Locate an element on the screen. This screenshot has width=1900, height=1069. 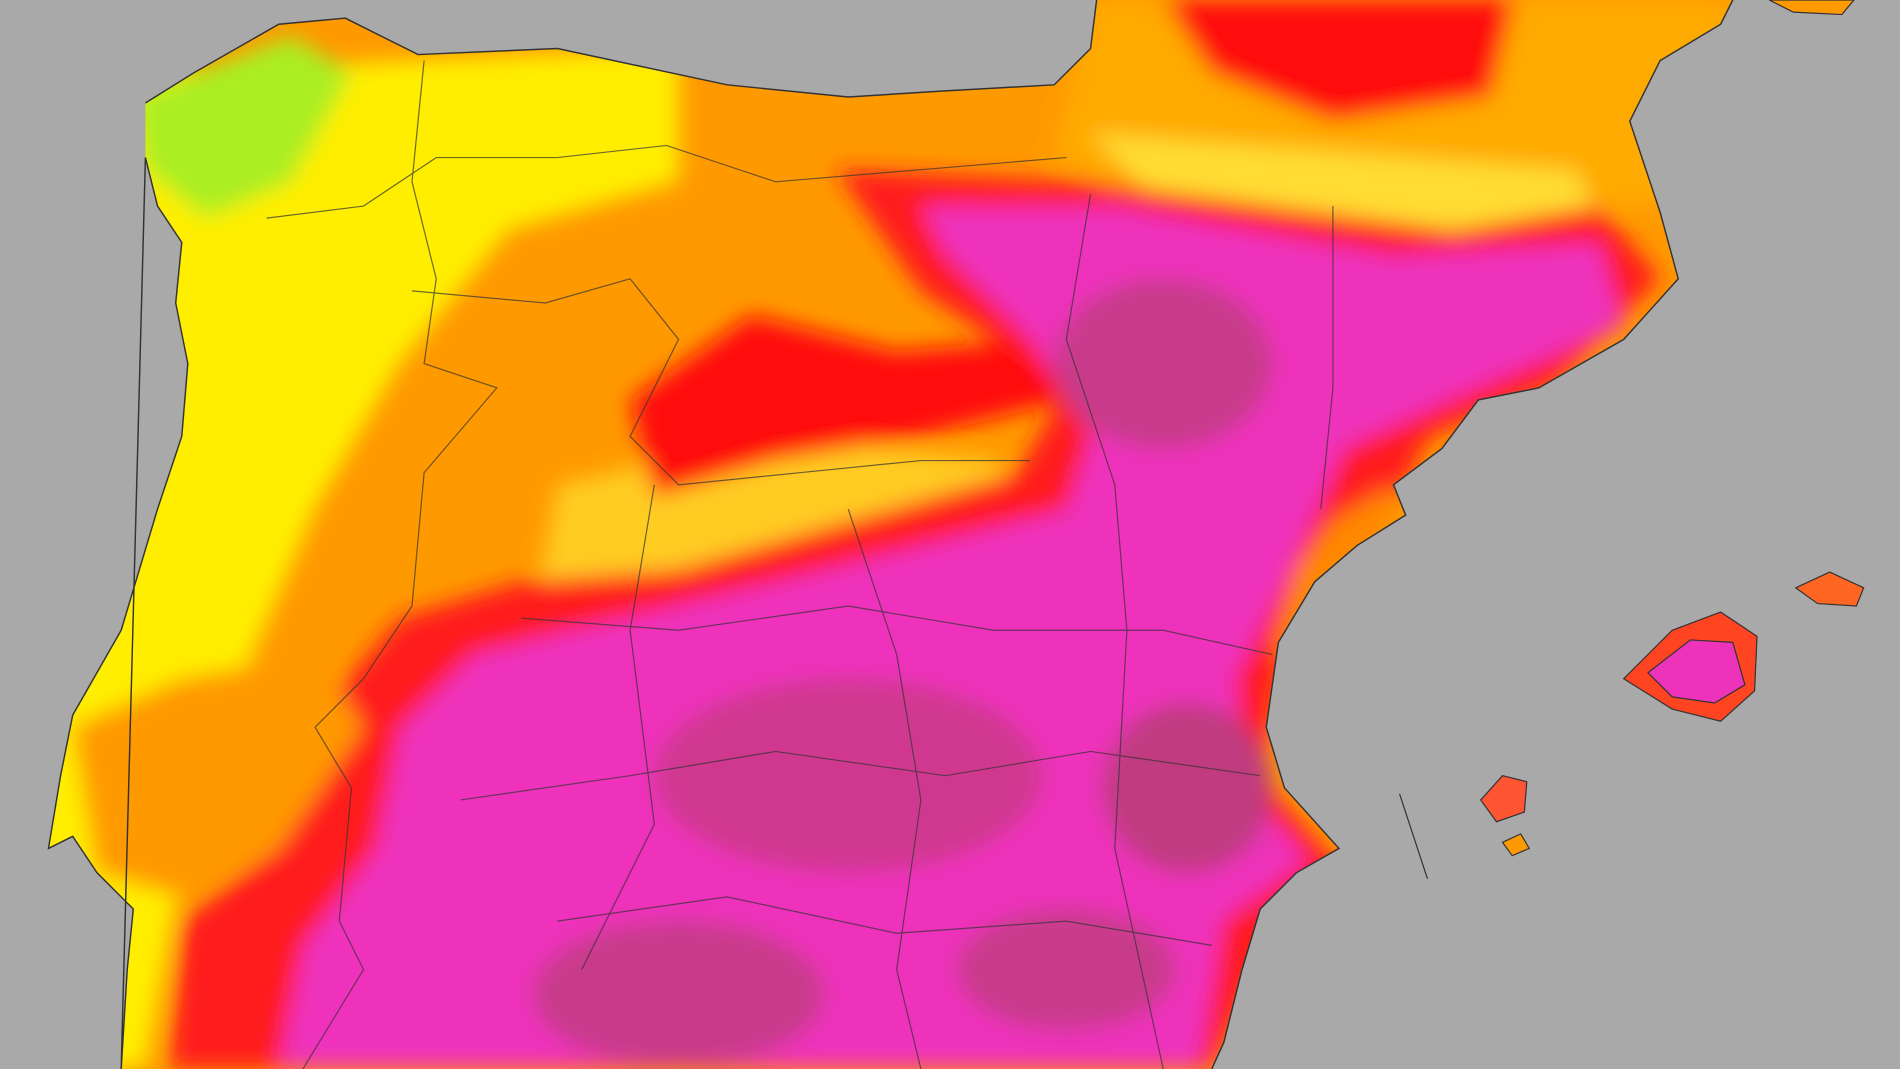
green-zone is located at coordinates (242, 127).